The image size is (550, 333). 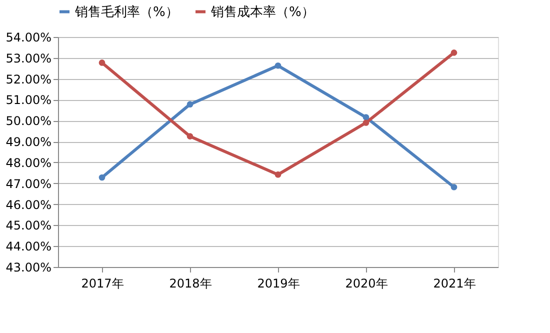 I want to click on y-tick-label: 48.00%, so click(x=29, y=163).